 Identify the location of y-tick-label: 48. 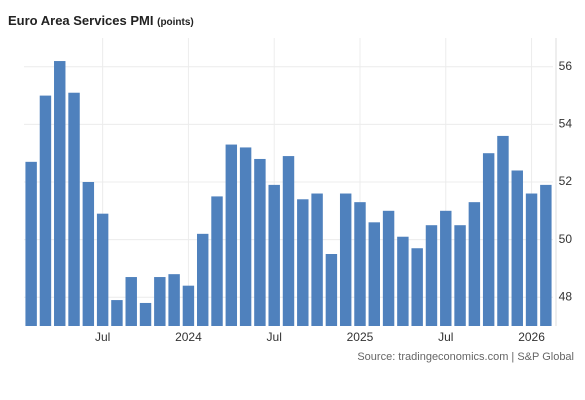
(566, 296).